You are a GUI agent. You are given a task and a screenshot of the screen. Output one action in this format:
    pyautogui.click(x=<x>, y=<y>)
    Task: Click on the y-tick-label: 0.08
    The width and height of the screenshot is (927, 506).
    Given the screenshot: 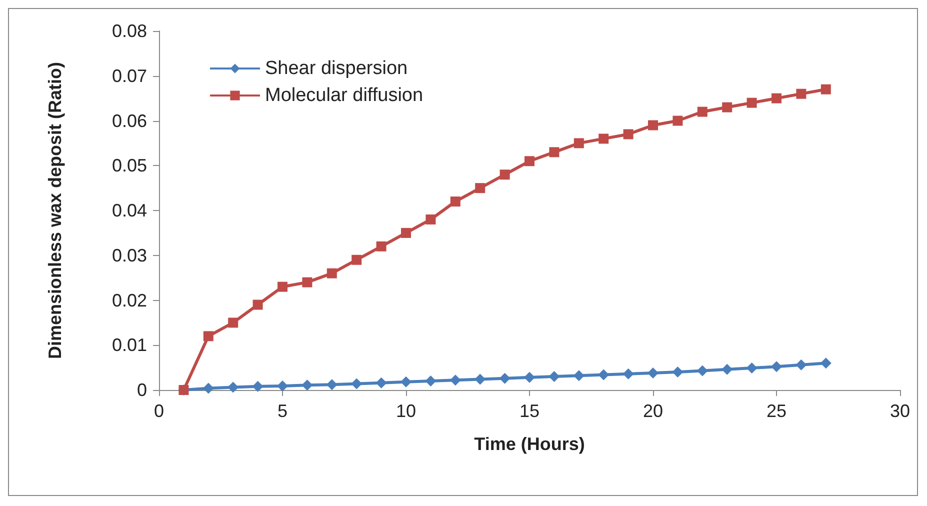 What is the action you would take?
    pyautogui.click(x=129, y=31)
    